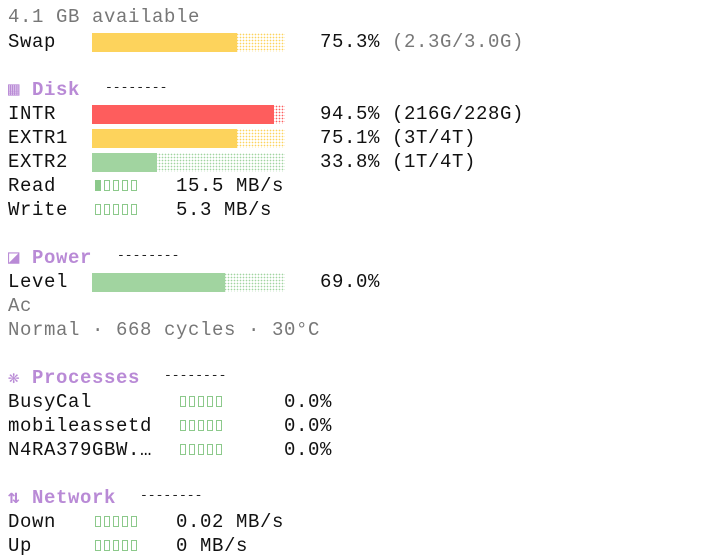  I want to click on detail: (1T/4T), so click(434, 162).